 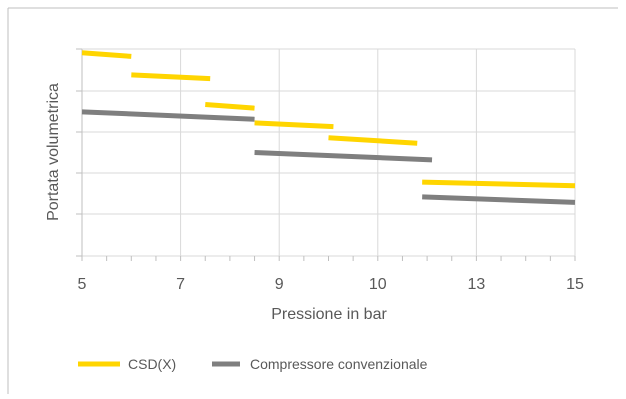 What do you see at coordinates (575, 284) in the screenshot?
I see `x-tick-label: 15` at bounding box center [575, 284].